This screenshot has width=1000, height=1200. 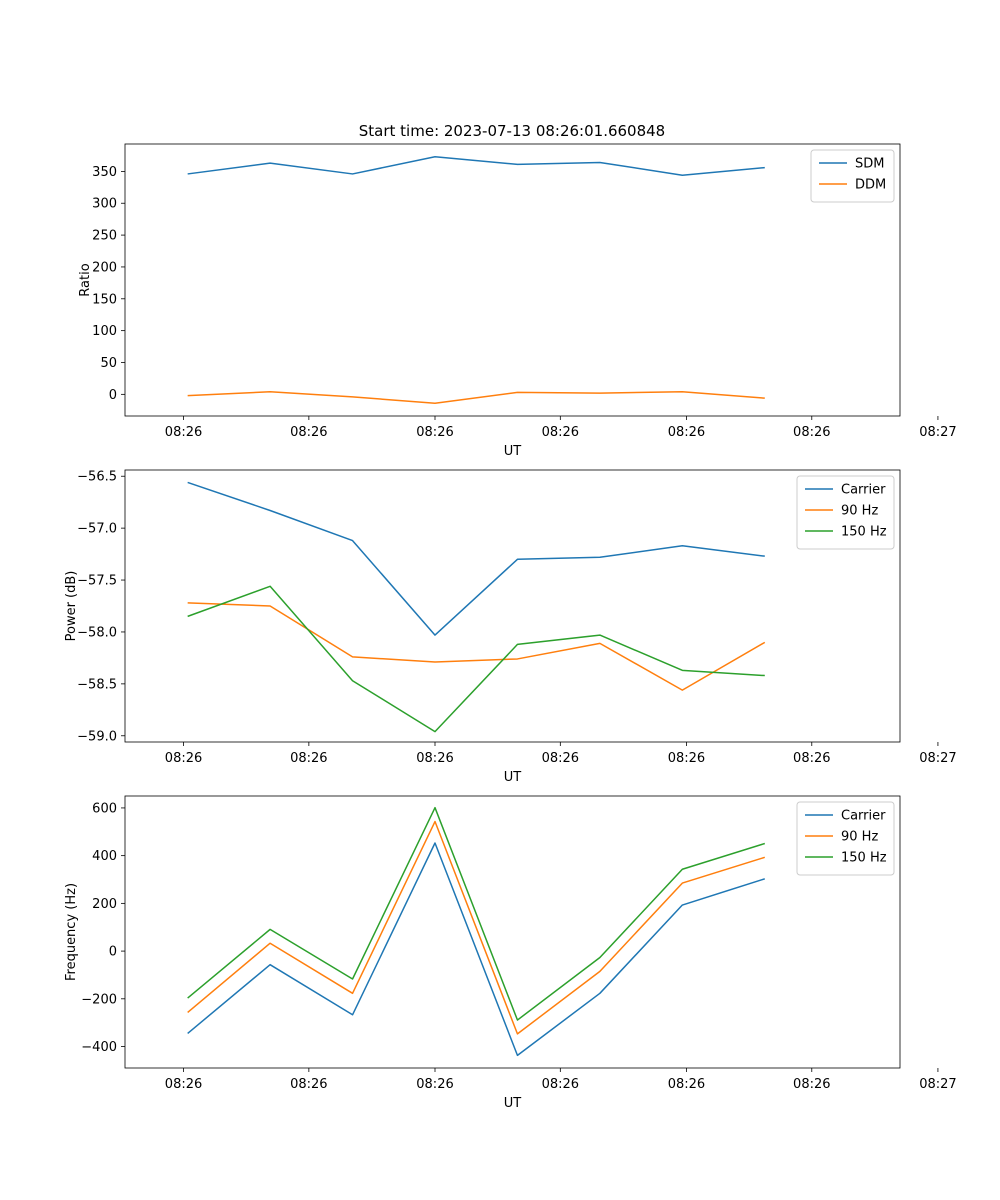 What do you see at coordinates (104, 236) in the screenshot?
I see `y-tick-label: 250` at bounding box center [104, 236].